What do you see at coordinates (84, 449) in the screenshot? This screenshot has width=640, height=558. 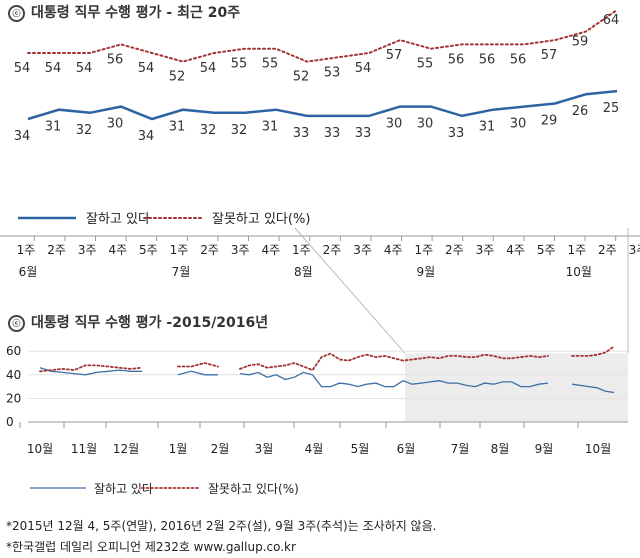 I see `month-tick-label: 11월` at bounding box center [84, 449].